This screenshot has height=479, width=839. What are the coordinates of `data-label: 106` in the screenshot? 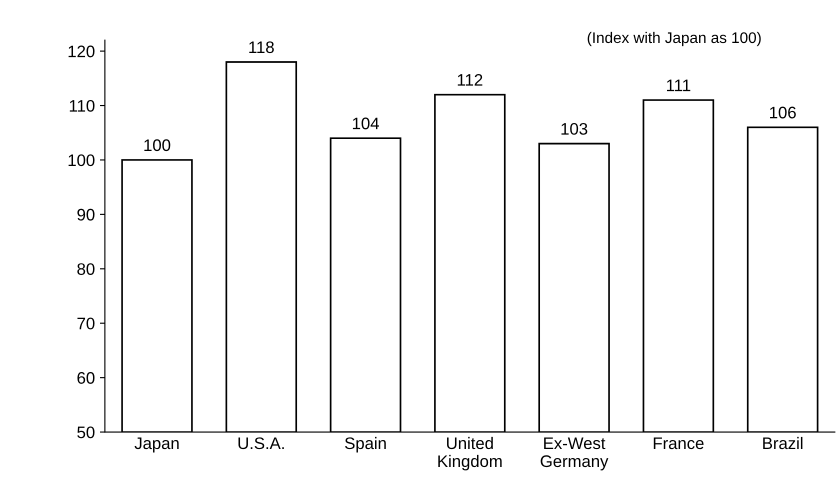 It's located at (783, 112).